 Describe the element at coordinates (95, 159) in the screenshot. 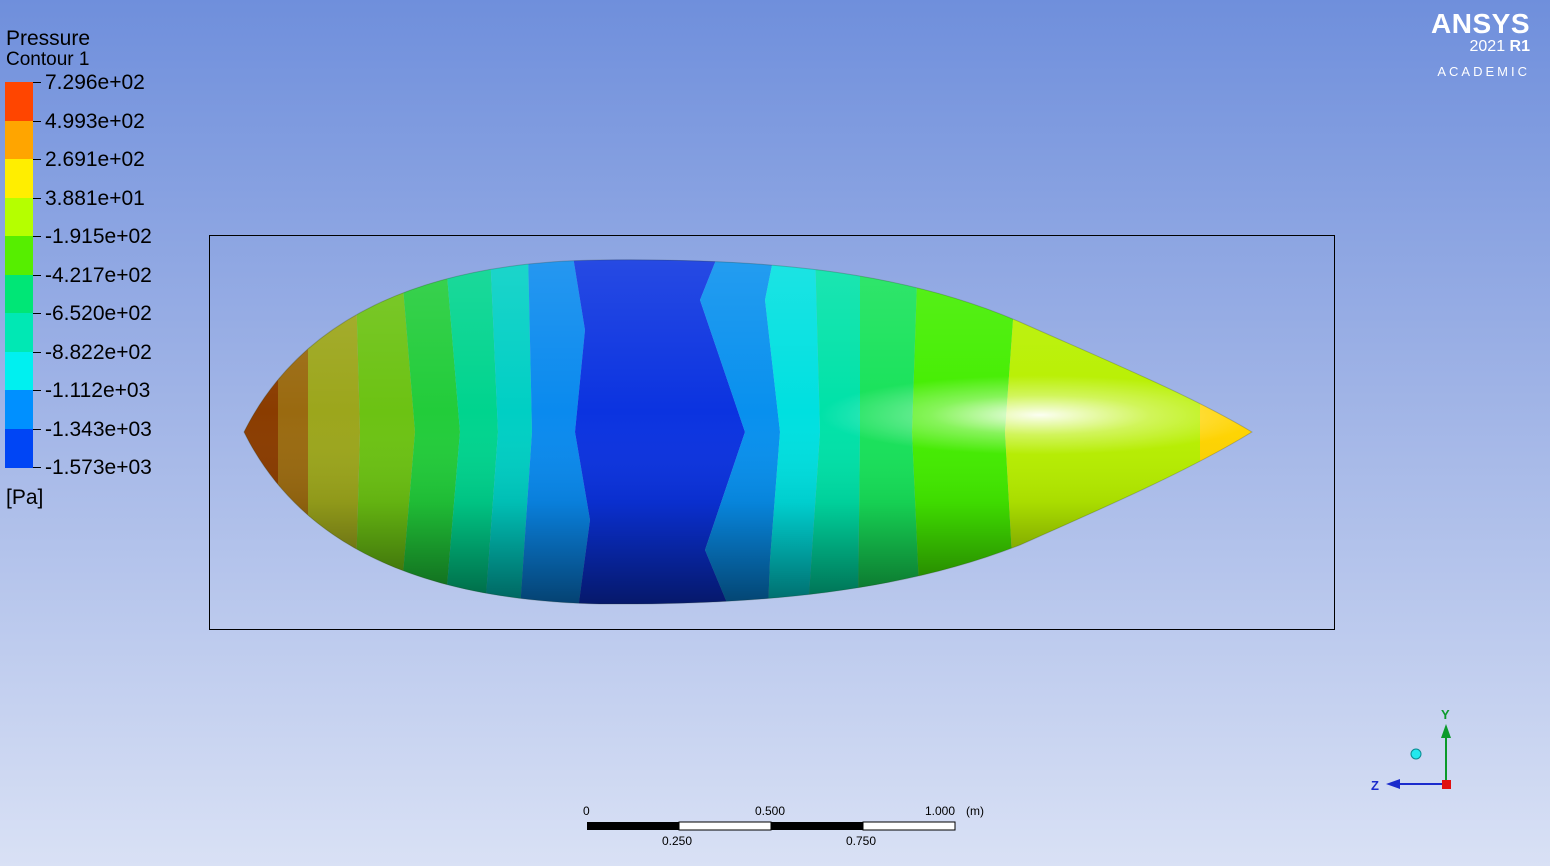

I see `legend-level-label: 2.691e+02` at that location.